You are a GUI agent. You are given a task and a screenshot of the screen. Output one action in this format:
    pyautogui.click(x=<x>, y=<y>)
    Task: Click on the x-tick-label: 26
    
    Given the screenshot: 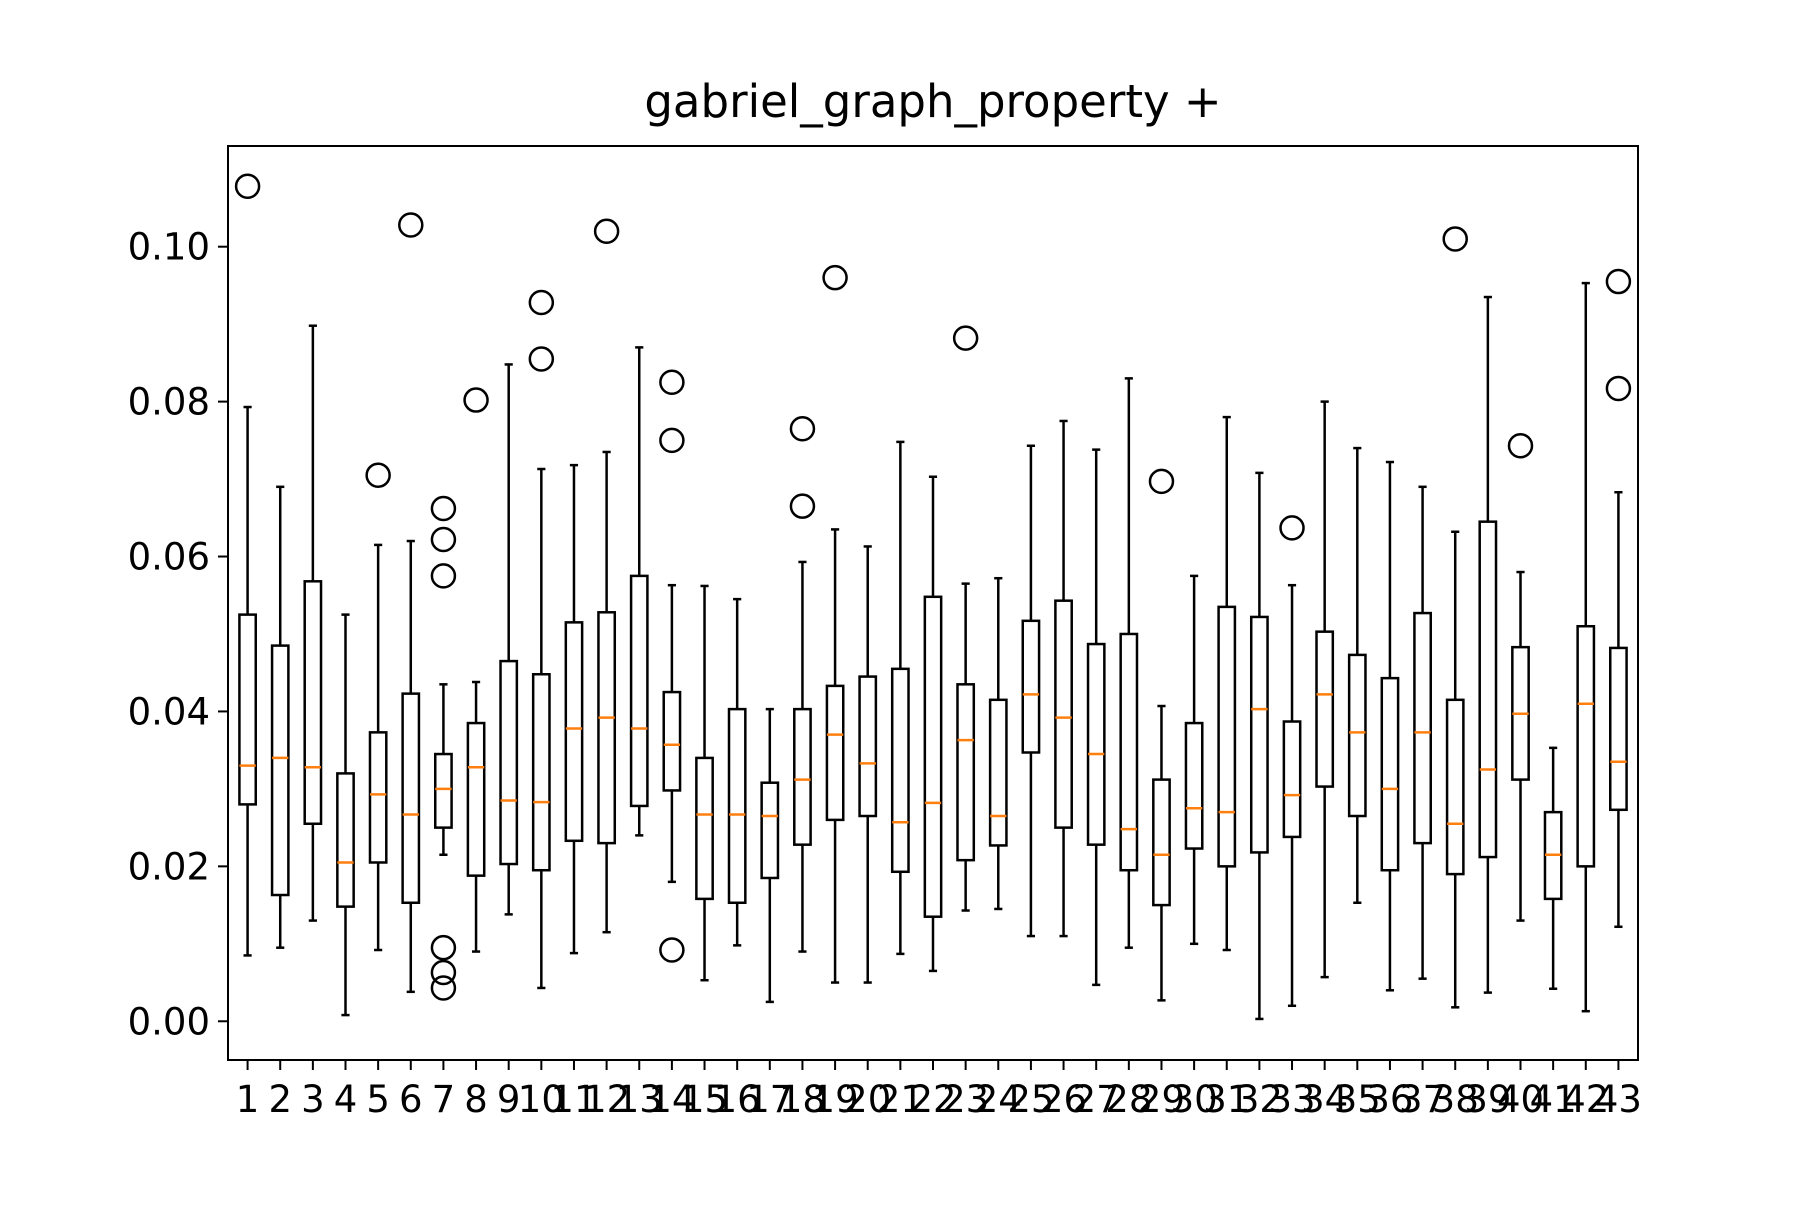 What is the action you would take?
    pyautogui.click(x=1063, y=1099)
    